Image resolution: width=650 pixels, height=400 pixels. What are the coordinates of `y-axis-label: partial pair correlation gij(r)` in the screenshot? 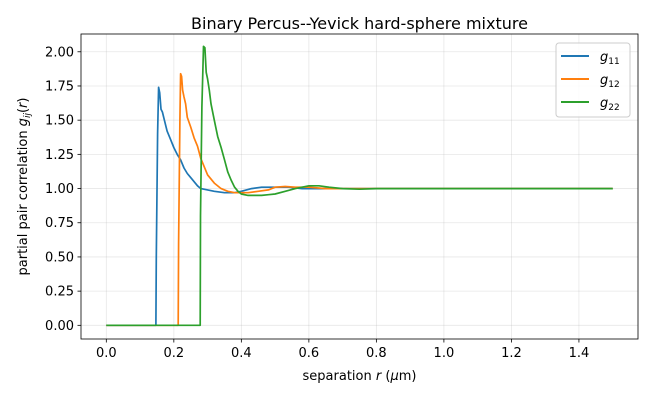 It's located at (24, 187).